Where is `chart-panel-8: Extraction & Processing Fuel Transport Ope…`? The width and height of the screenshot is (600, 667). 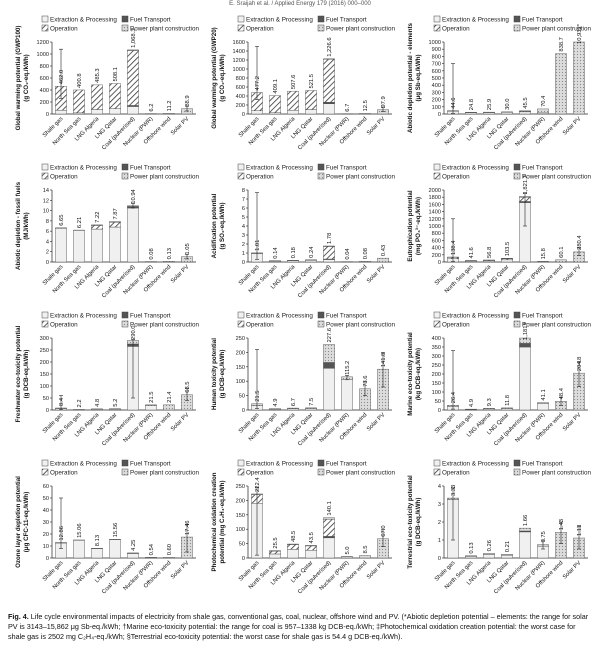
chart-panel-8: Extraction & Processing Fuel Transport Ope… is located at coordinates (303, 379).